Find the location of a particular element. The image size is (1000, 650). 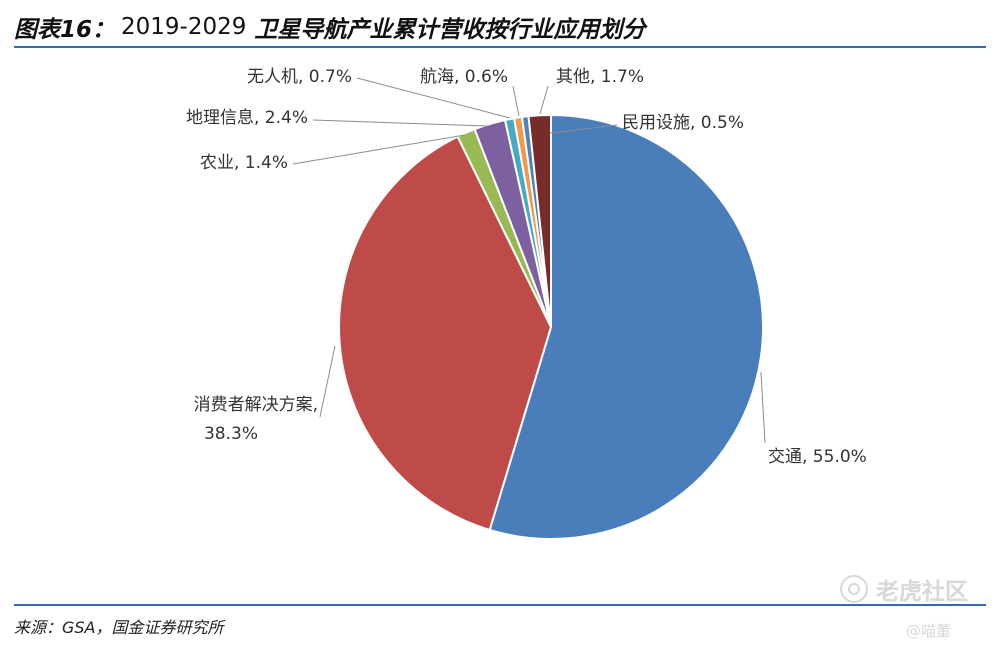

watermark-logo-icon is located at coordinates (854, 589).